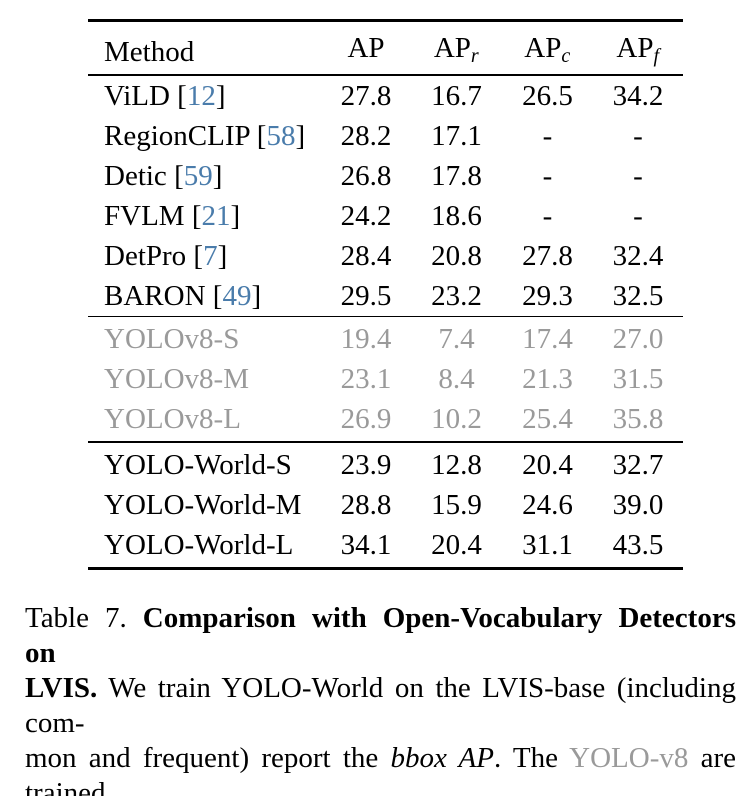  What do you see at coordinates (475, 56) in the screenshot?
I see `column-header-ap-rare-sub: r` at bounding box center [475, 56].